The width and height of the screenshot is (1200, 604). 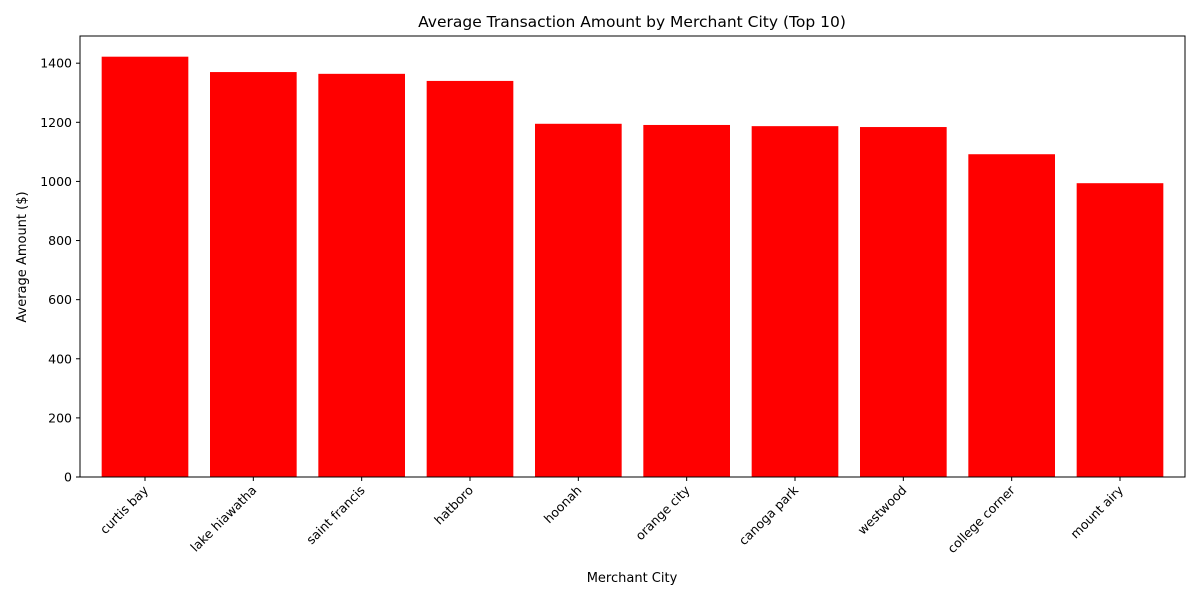 I want to click on y-axis-ticks: 0 200 400 600 800 1000 1200 1400, so click(x=60, y=270).